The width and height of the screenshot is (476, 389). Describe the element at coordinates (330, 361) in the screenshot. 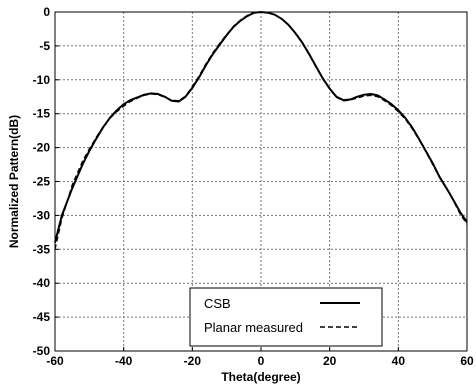

I see `x-tick-label: 20` at that location.